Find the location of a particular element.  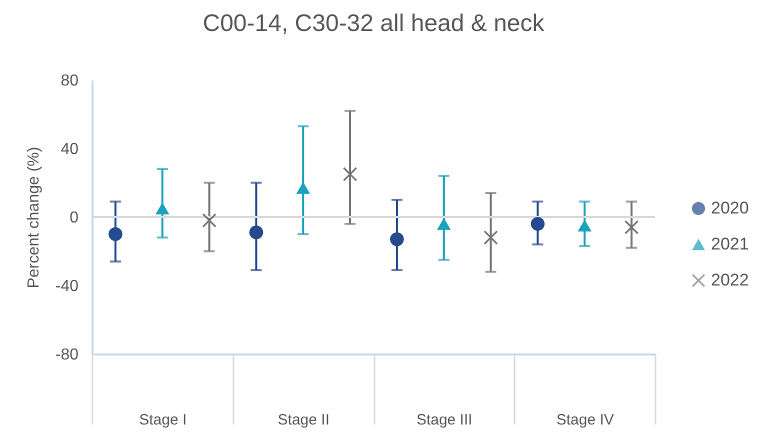

chart-title: C00-14, C30-32 all head & neck is located at coordinates (374, 23).